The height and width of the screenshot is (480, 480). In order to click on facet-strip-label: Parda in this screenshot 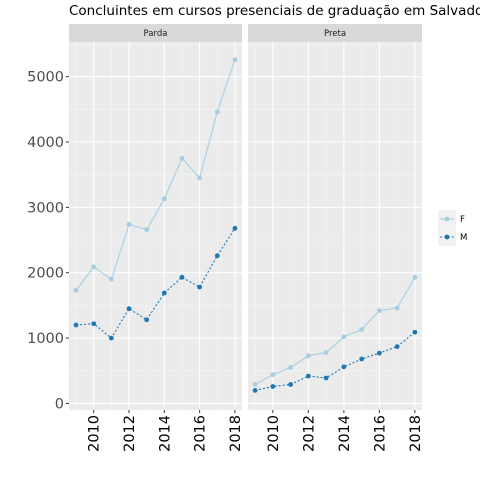, I will do `click(156, 34)`.